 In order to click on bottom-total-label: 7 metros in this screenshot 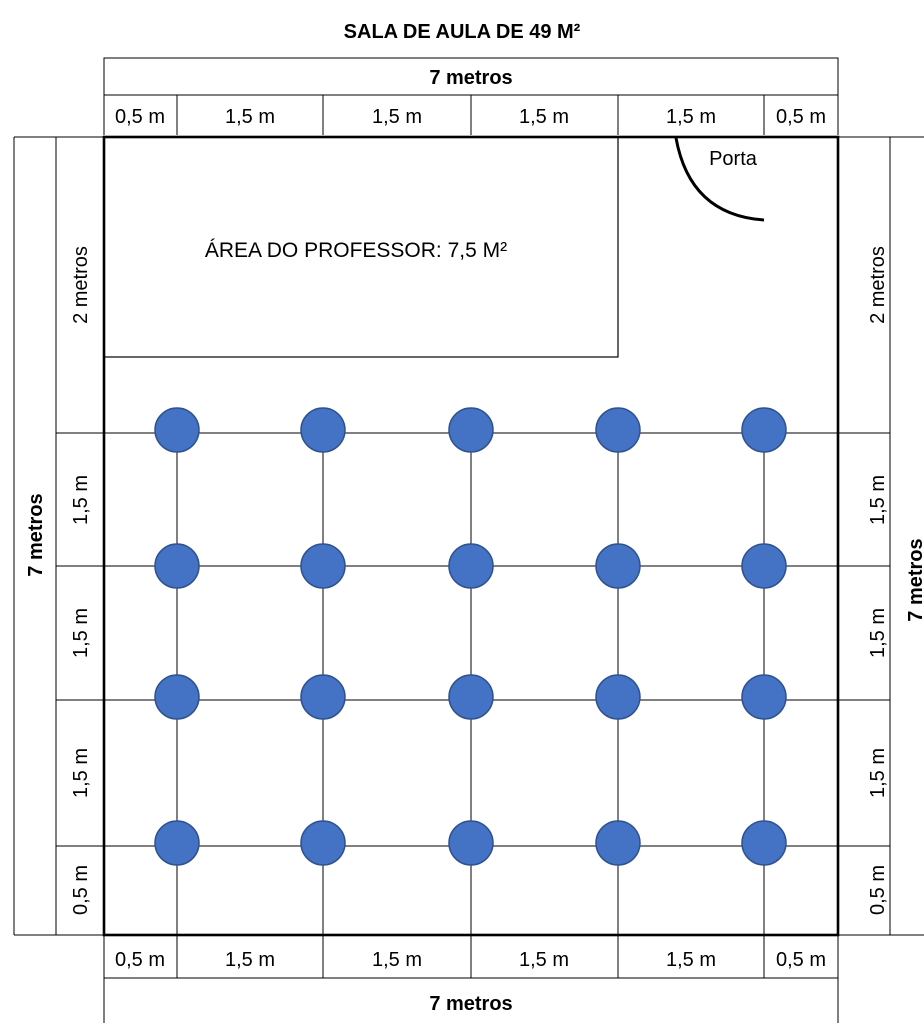, I will do `click(470, 1004)`.